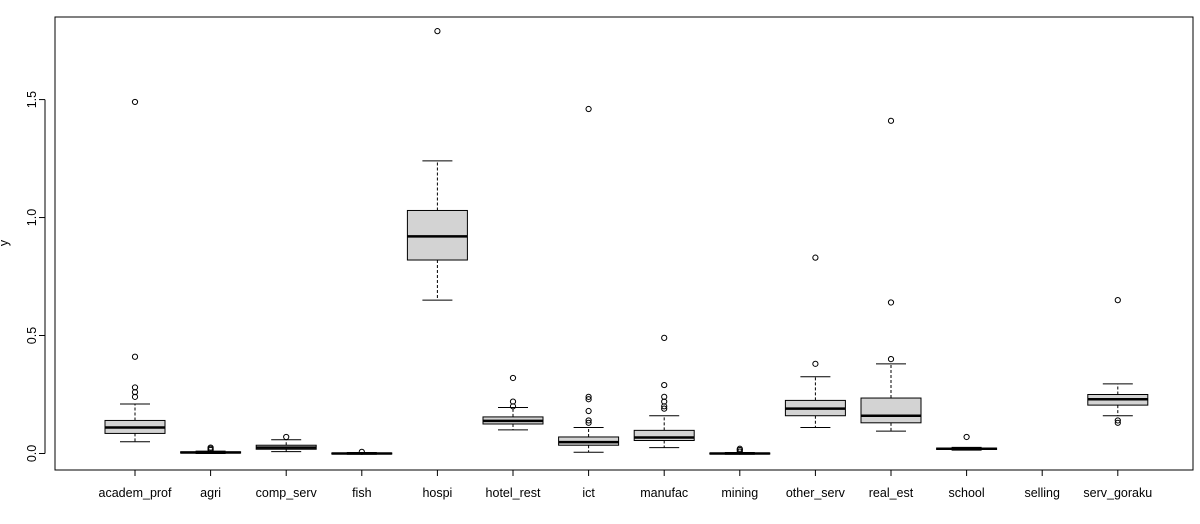  I want to click on box-other-serv, so click(815, 341).